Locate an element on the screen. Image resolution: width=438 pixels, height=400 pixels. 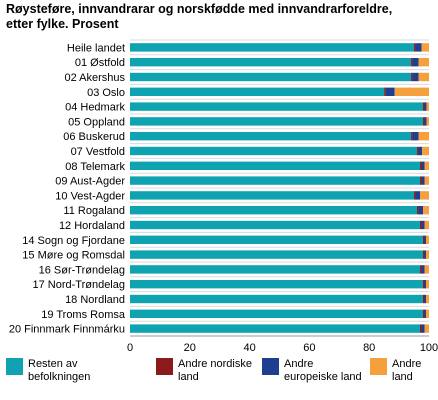
x-tick-label: 80 is located at coordinates (369, 348).